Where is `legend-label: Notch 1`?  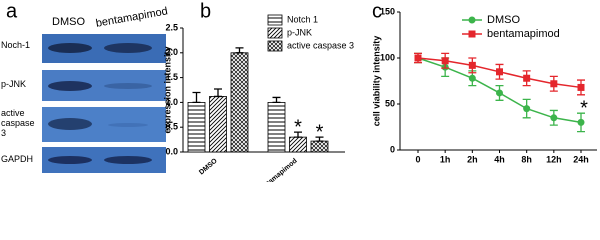 legend-label: Notch 1 is located at coordinates (302, 19).